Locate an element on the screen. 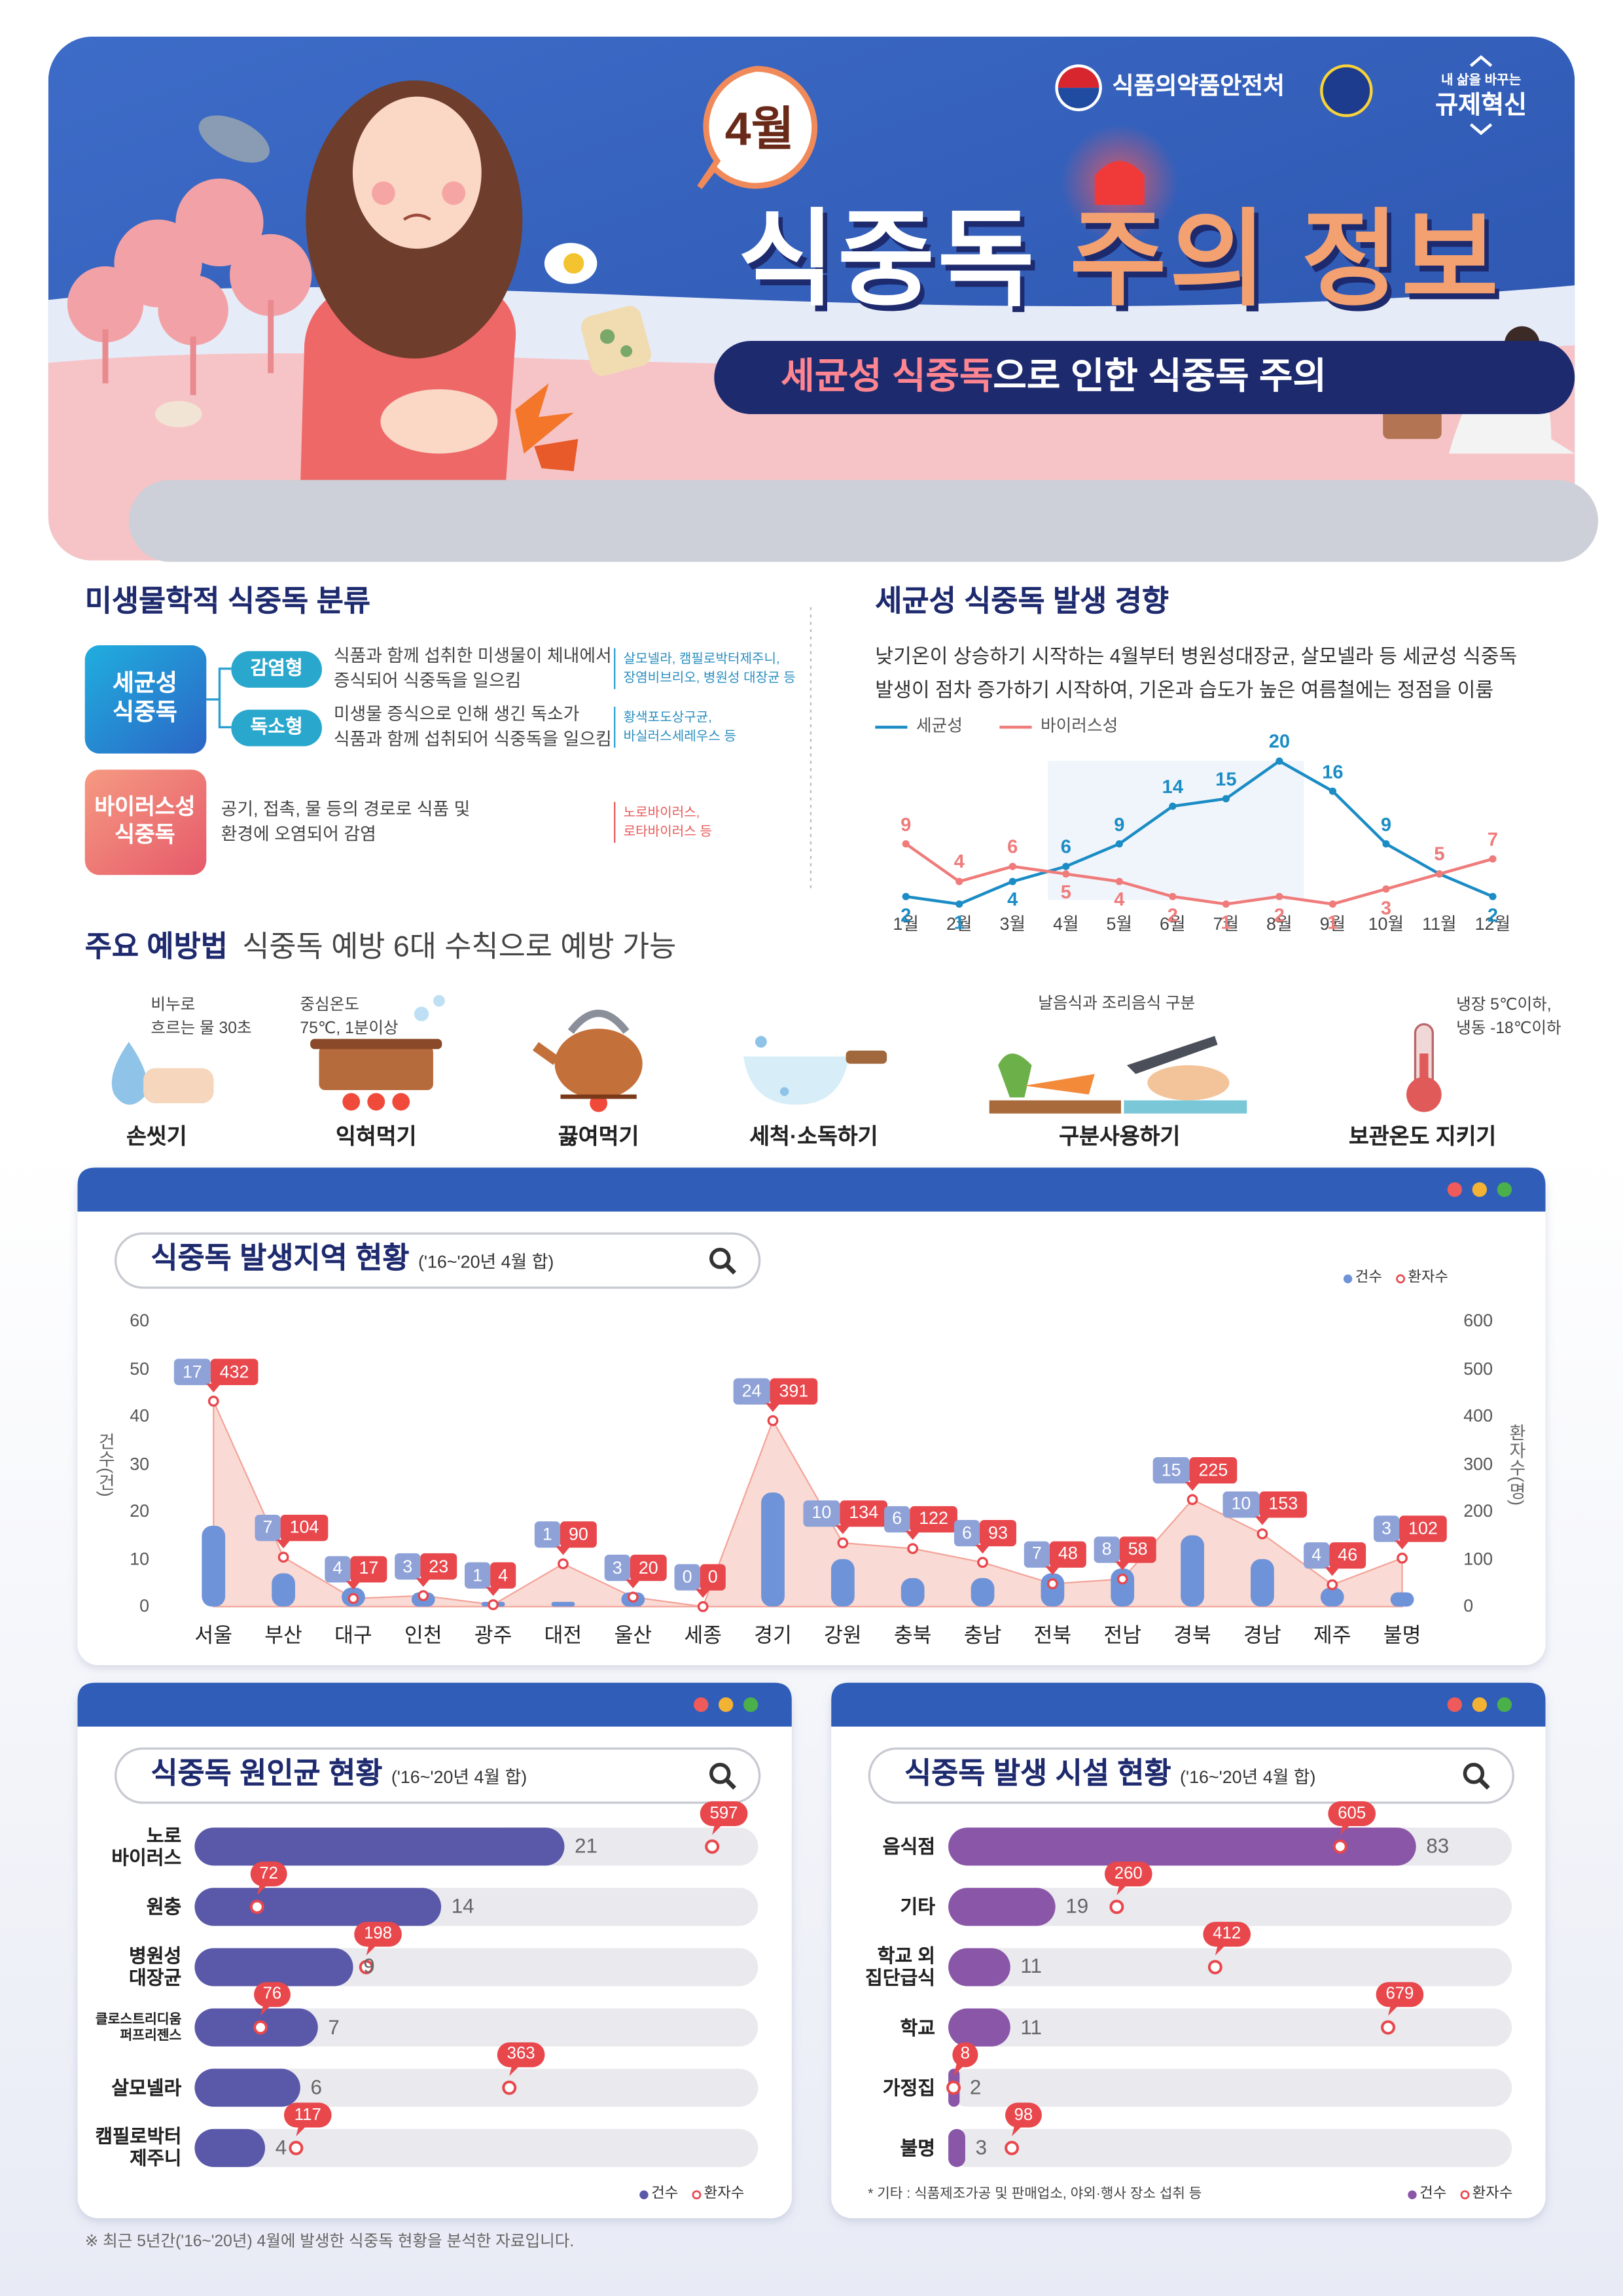 Image resolution: width=1623 pixels, height=2296 pixels. legend-swatch is located at coordinates (1465, 2195).